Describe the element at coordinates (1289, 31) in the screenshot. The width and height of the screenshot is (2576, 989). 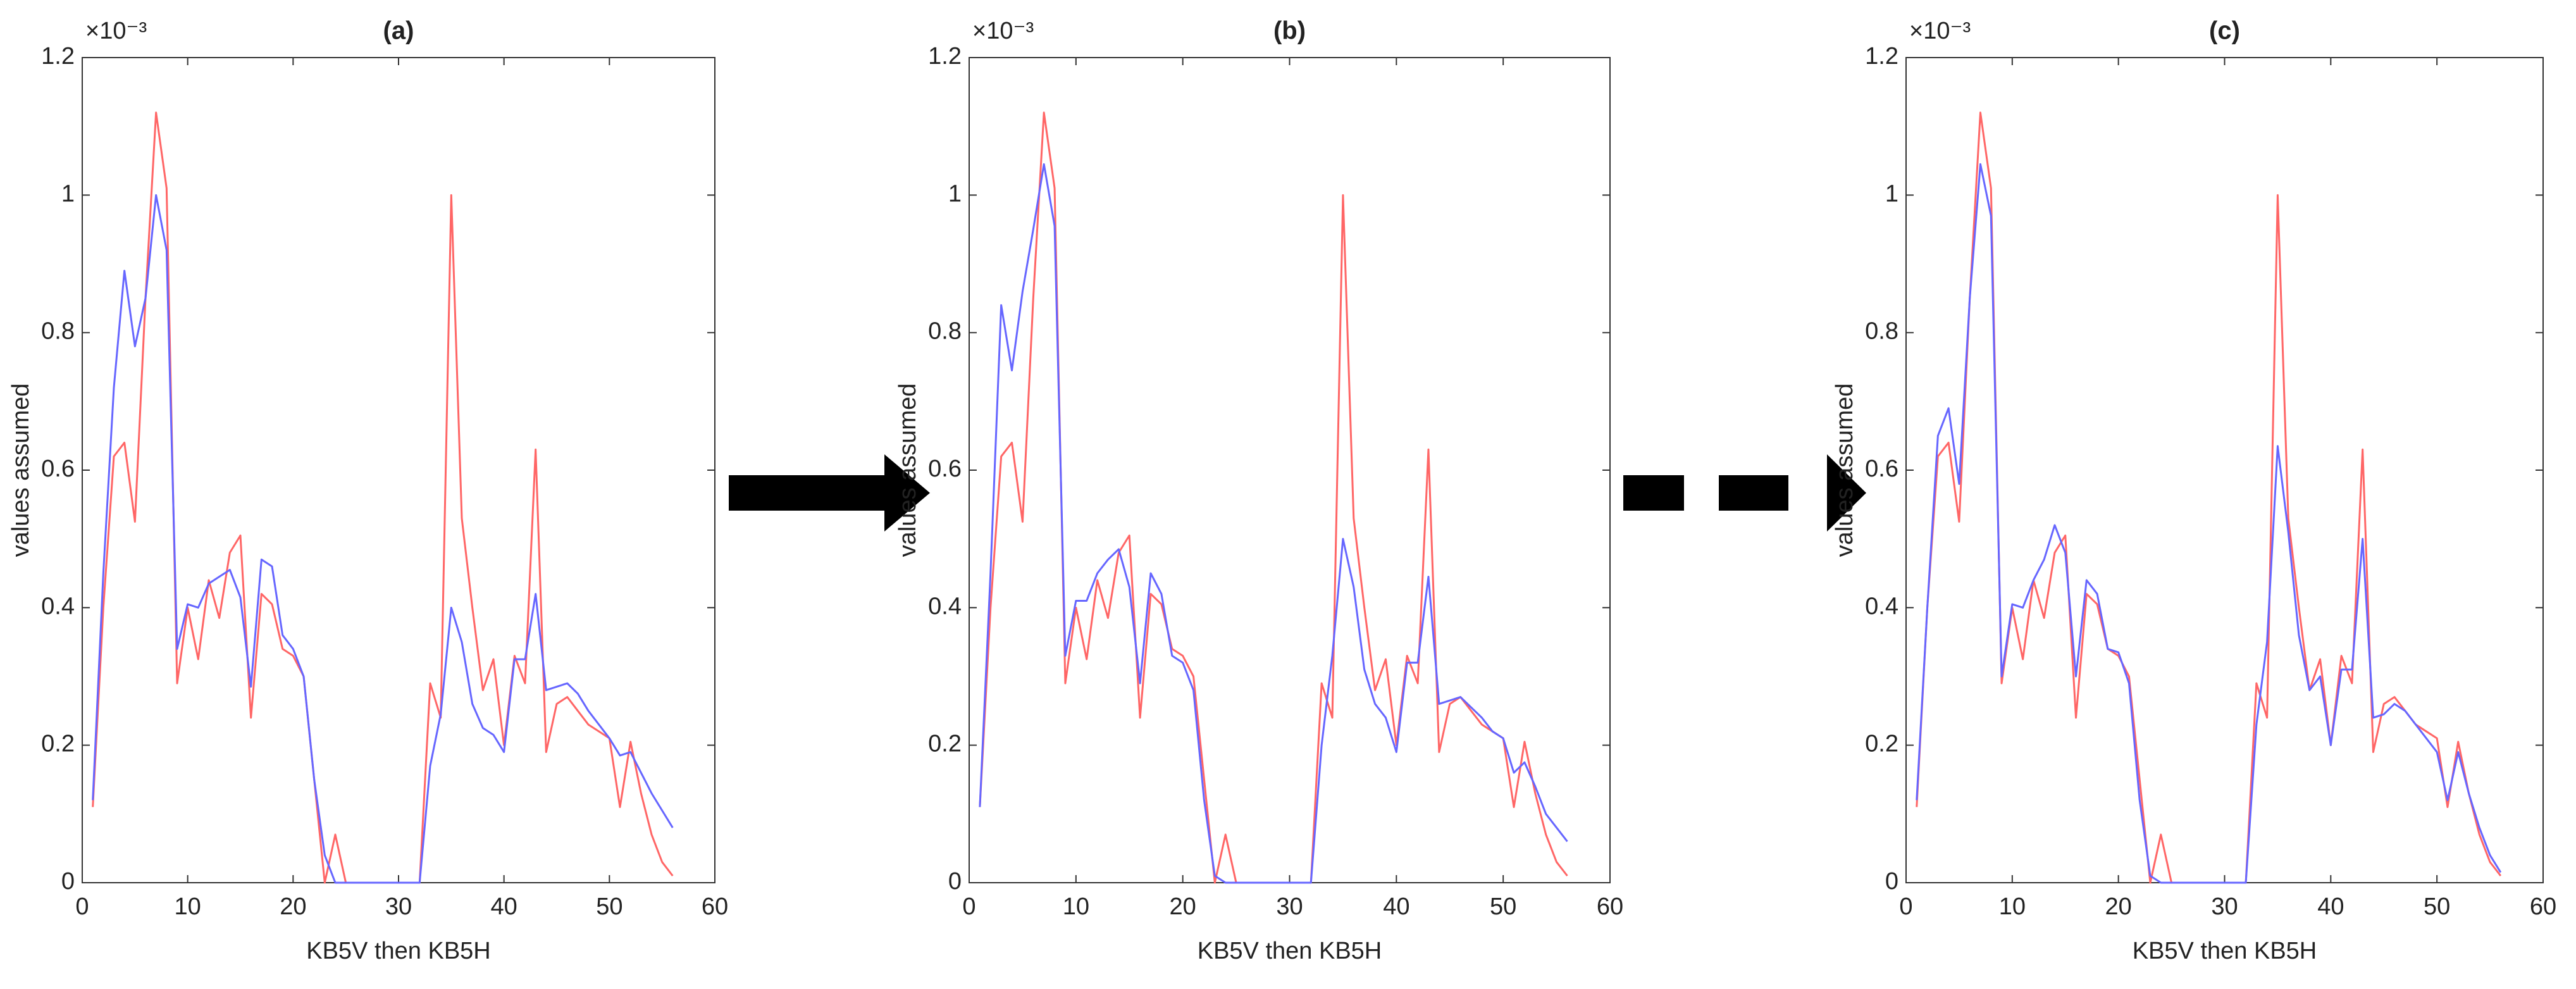
I see `chart-title: (b)` at that location.